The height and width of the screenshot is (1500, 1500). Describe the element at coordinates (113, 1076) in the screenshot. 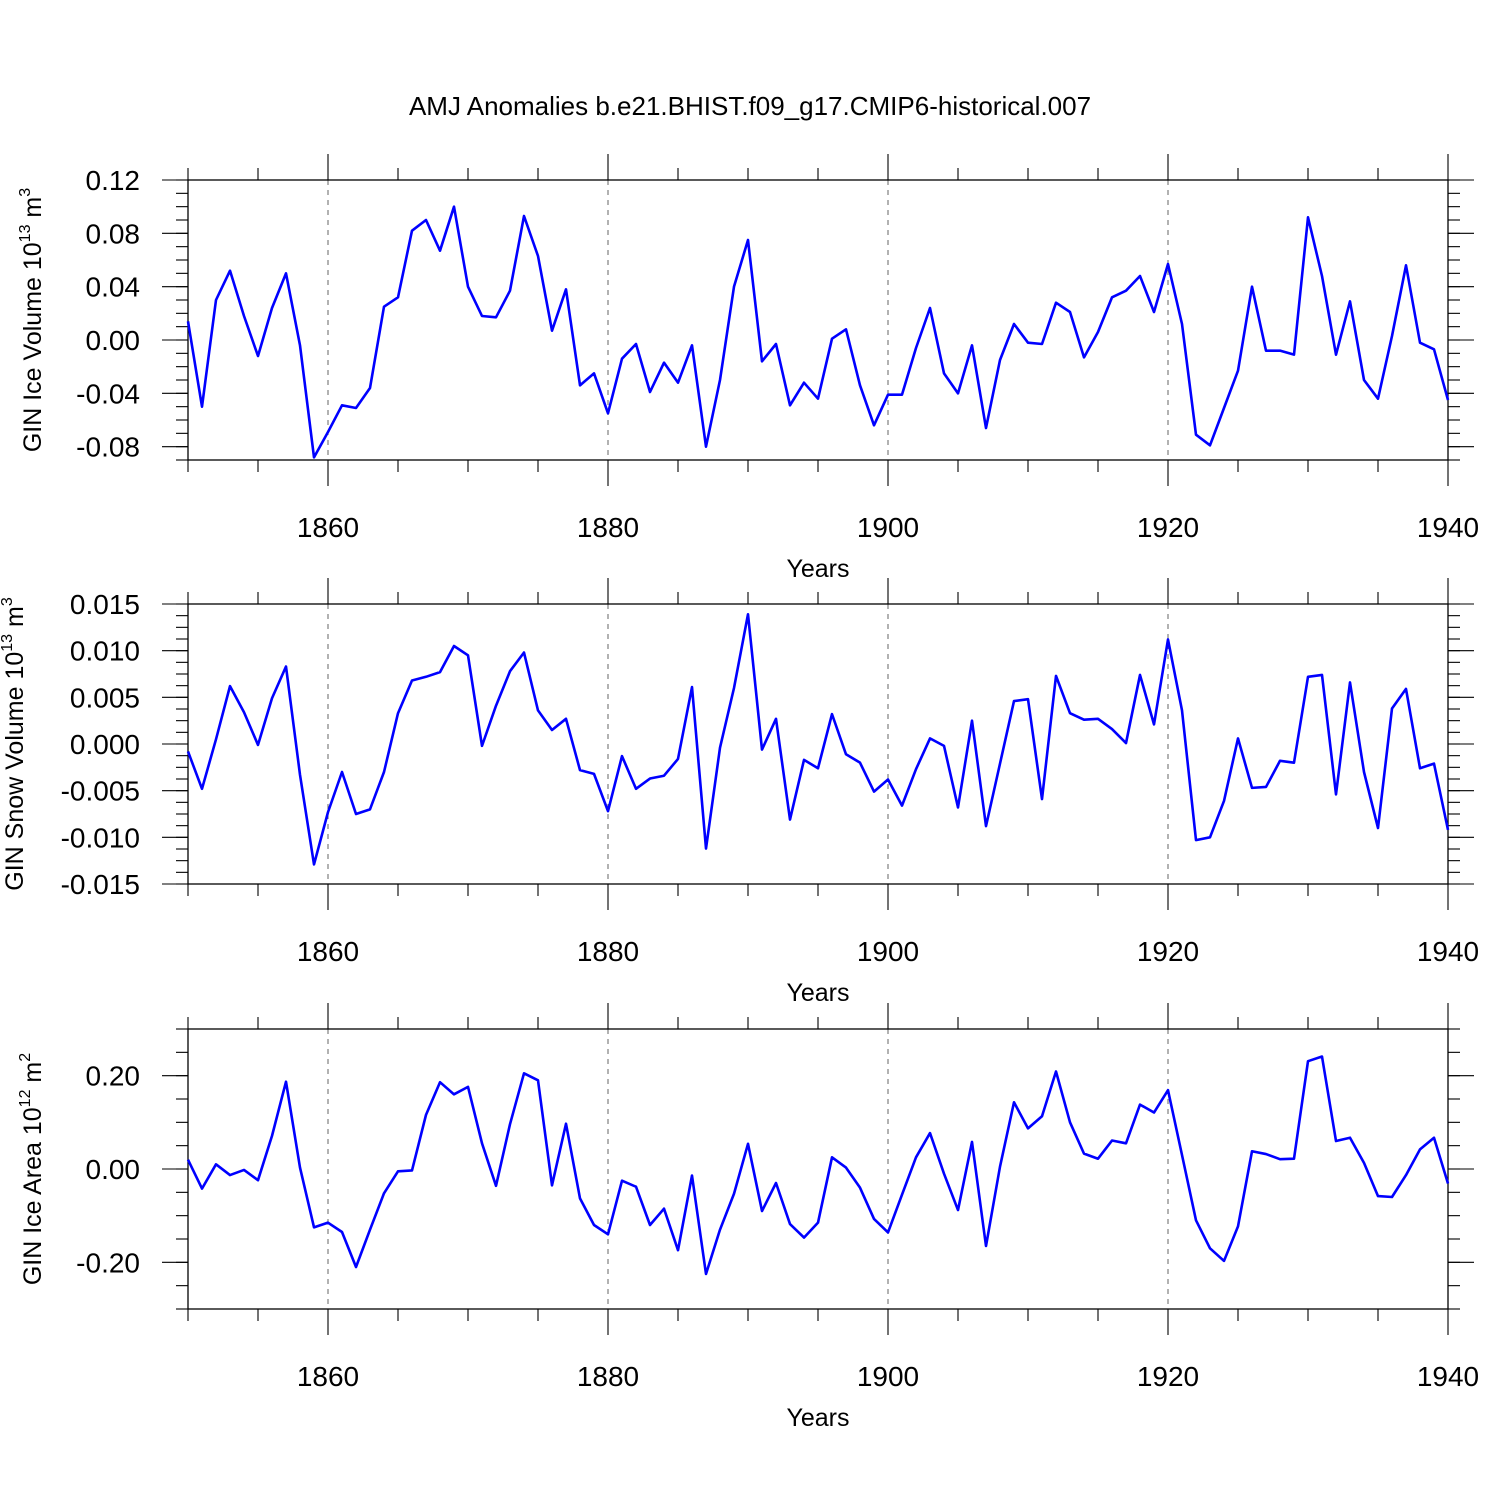

I see `y-tick-label: 0.20` at that location.